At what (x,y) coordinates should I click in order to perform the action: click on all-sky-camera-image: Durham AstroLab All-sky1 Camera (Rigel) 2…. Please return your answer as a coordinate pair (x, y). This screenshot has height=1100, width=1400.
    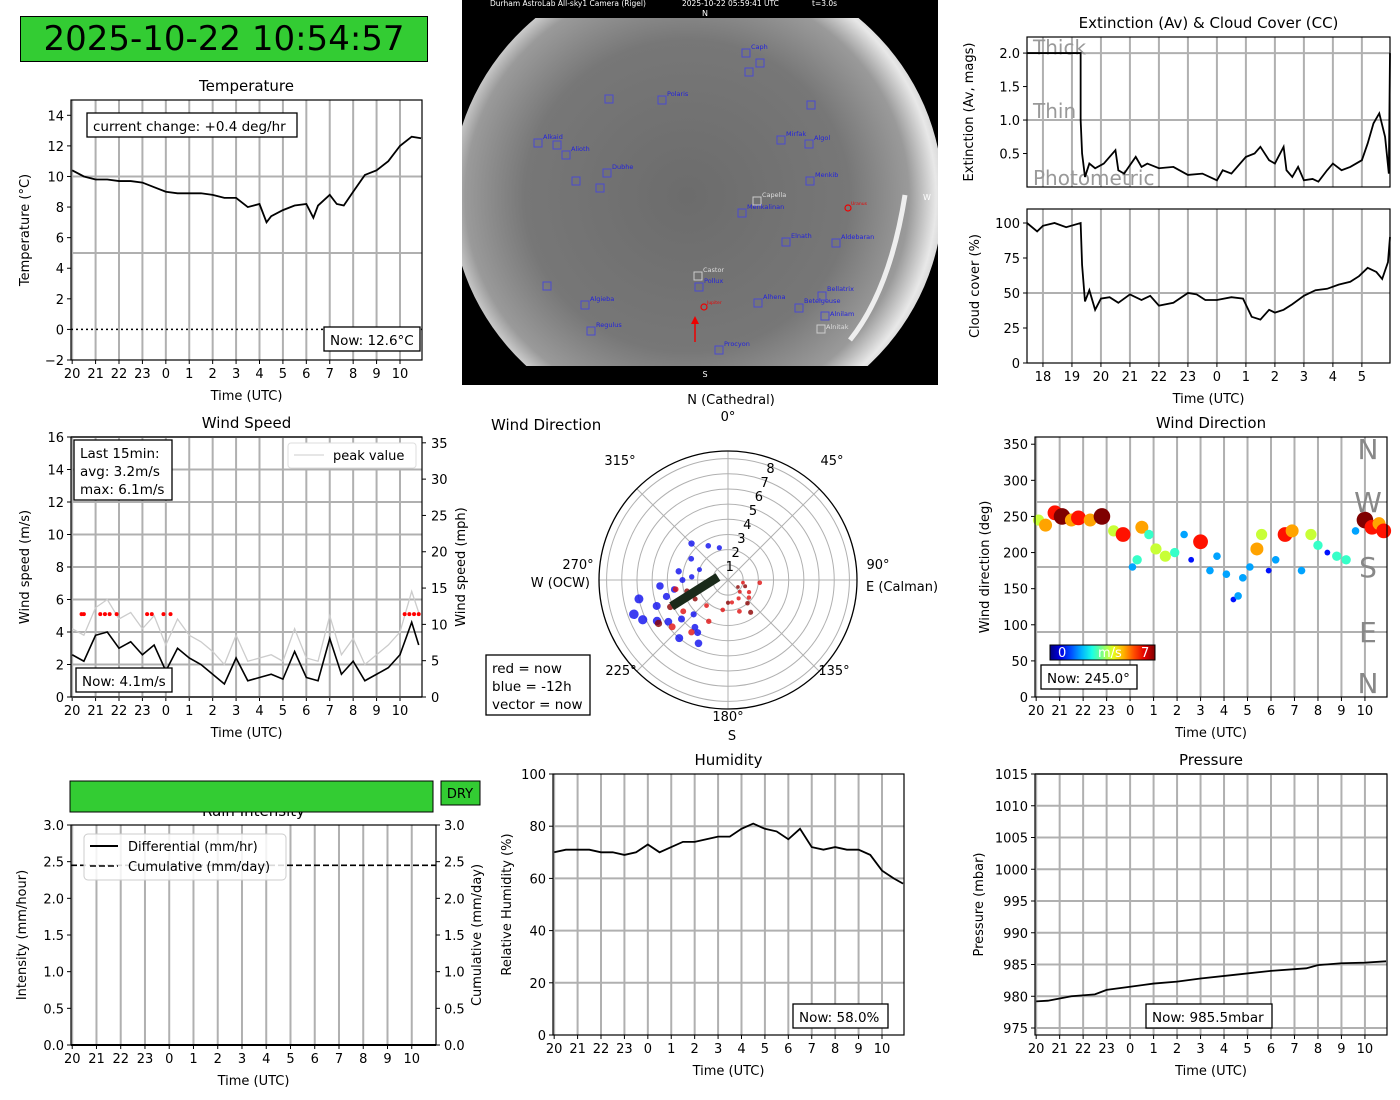
    Looking at the image, I should click on (700, 192).